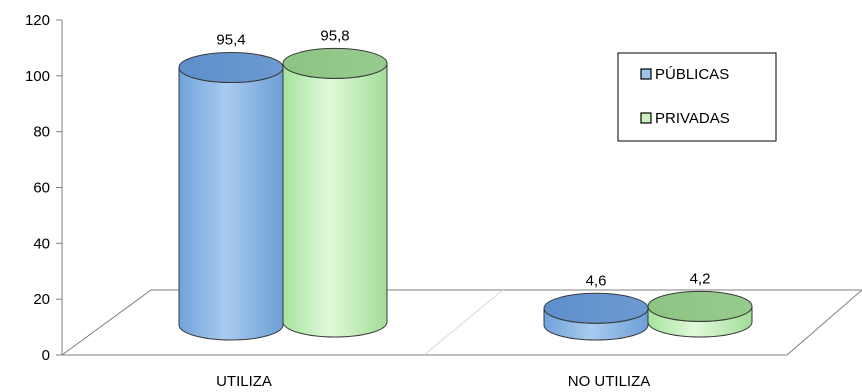  What do you see at coordinates (334, 35) in the screenshot?
I see `data-label: 95,8` at bounding box center [334, 35].